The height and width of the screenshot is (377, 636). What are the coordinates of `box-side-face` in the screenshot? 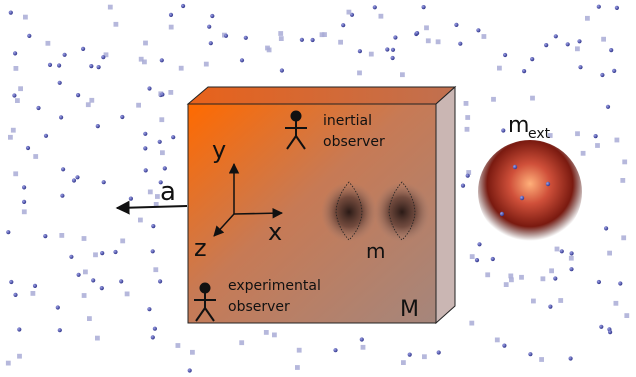 It's located at (445, 205).